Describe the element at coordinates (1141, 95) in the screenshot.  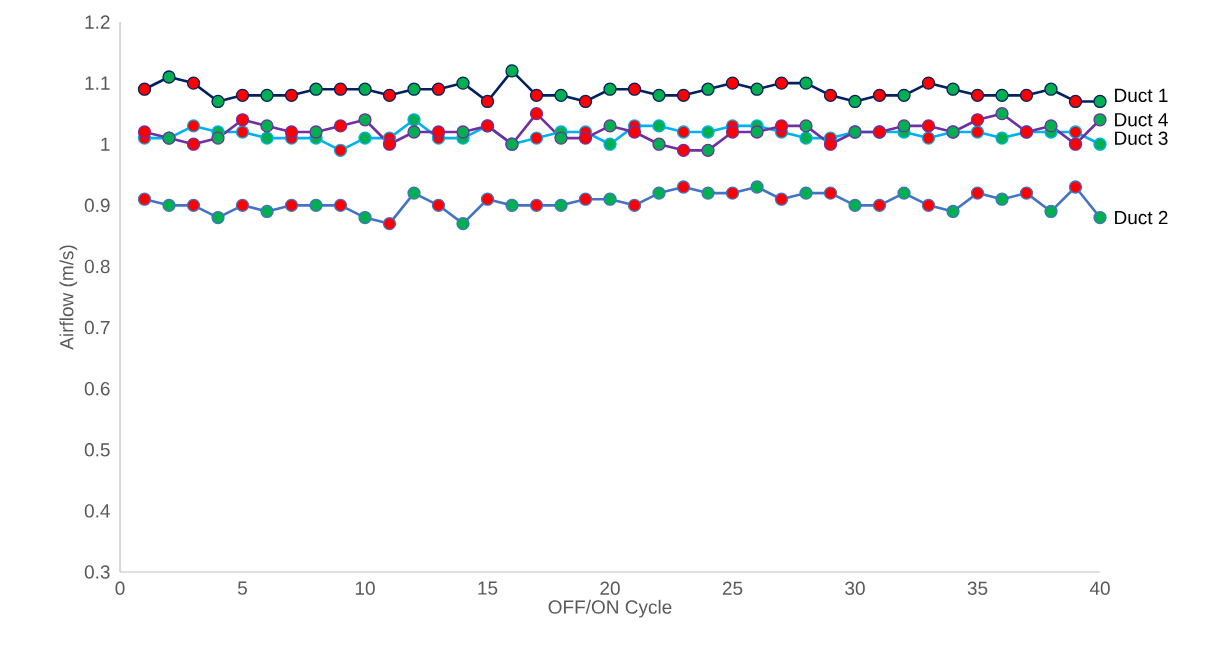
I see `series-label: Duct 1` at that location.